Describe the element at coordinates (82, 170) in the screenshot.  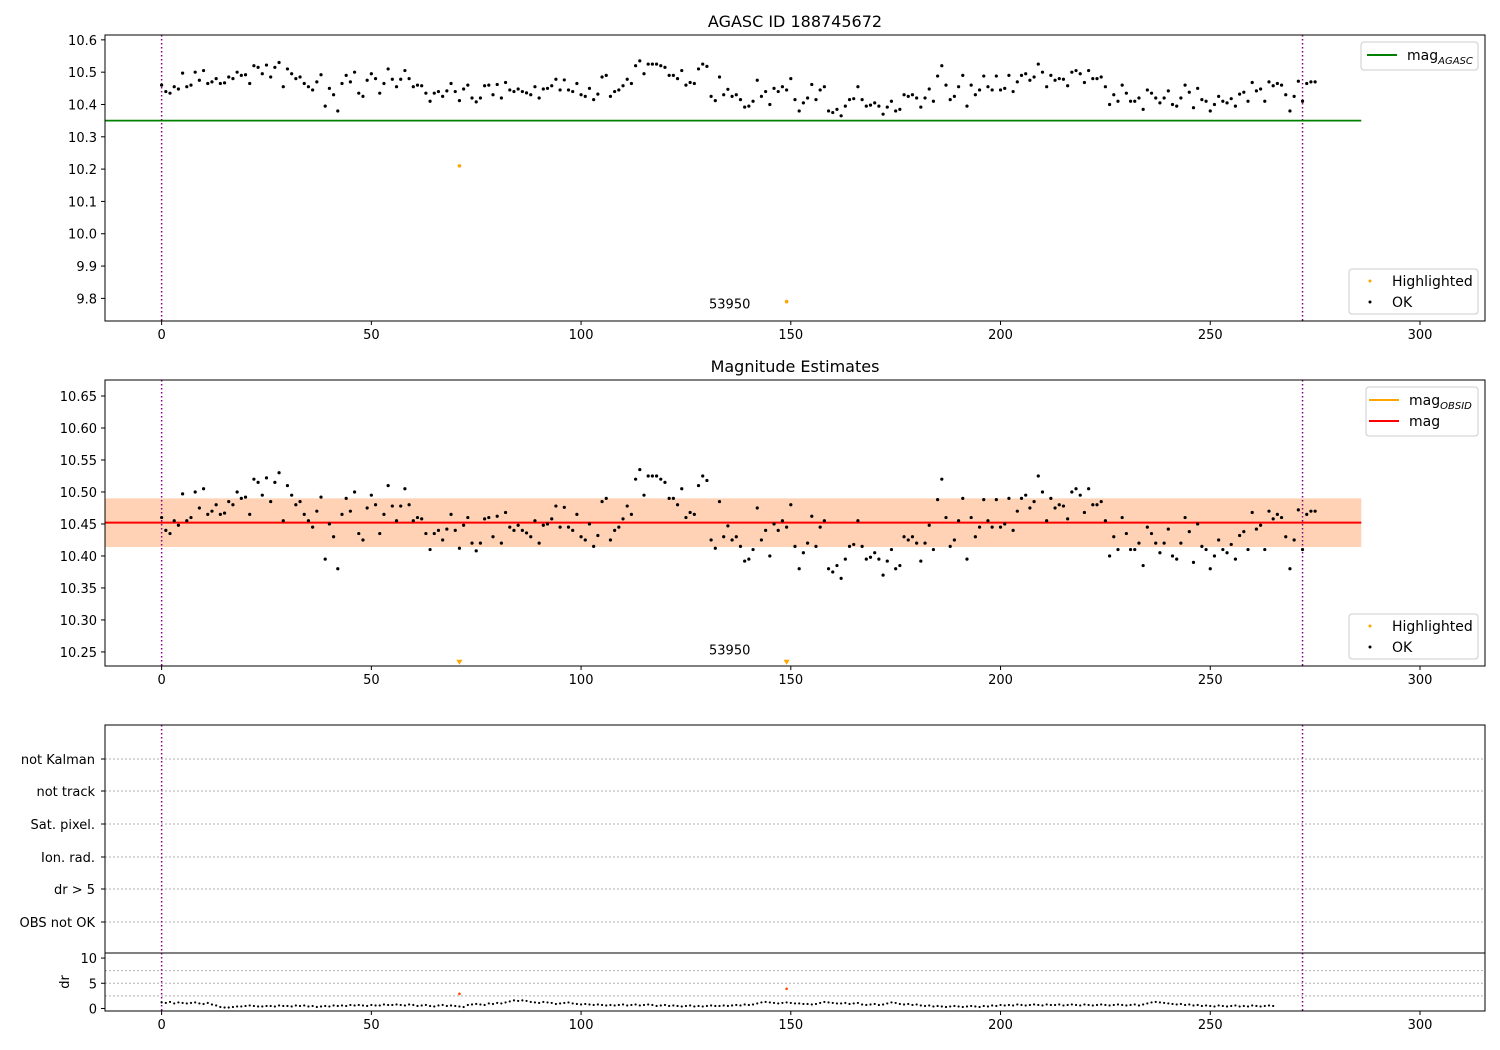
I see `y-tick-label: 10.2` at that location.